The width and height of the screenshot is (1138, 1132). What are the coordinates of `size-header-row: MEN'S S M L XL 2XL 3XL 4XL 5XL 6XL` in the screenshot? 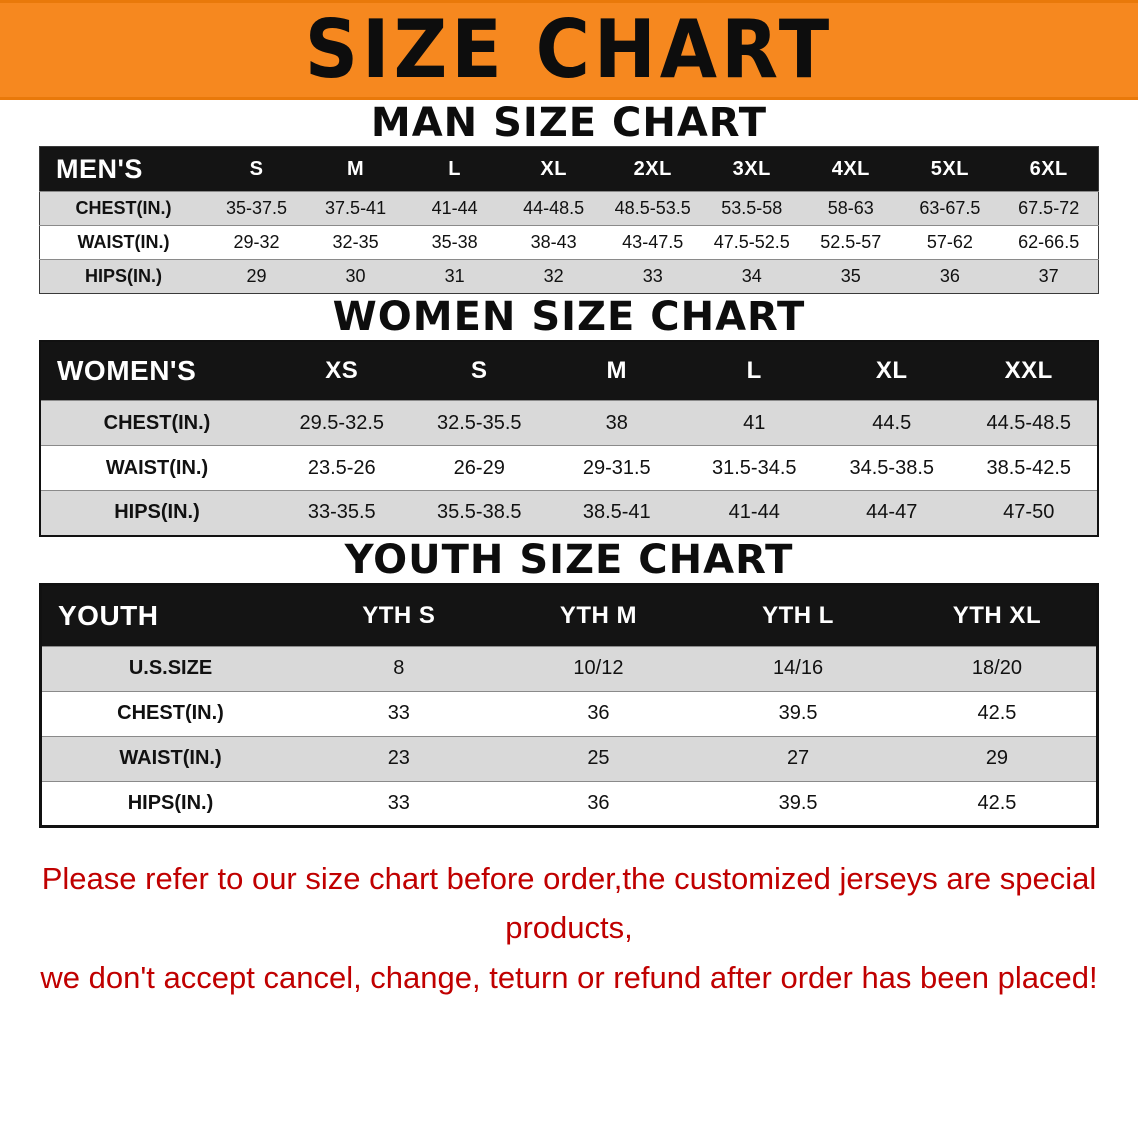 It's located at (569, 169).